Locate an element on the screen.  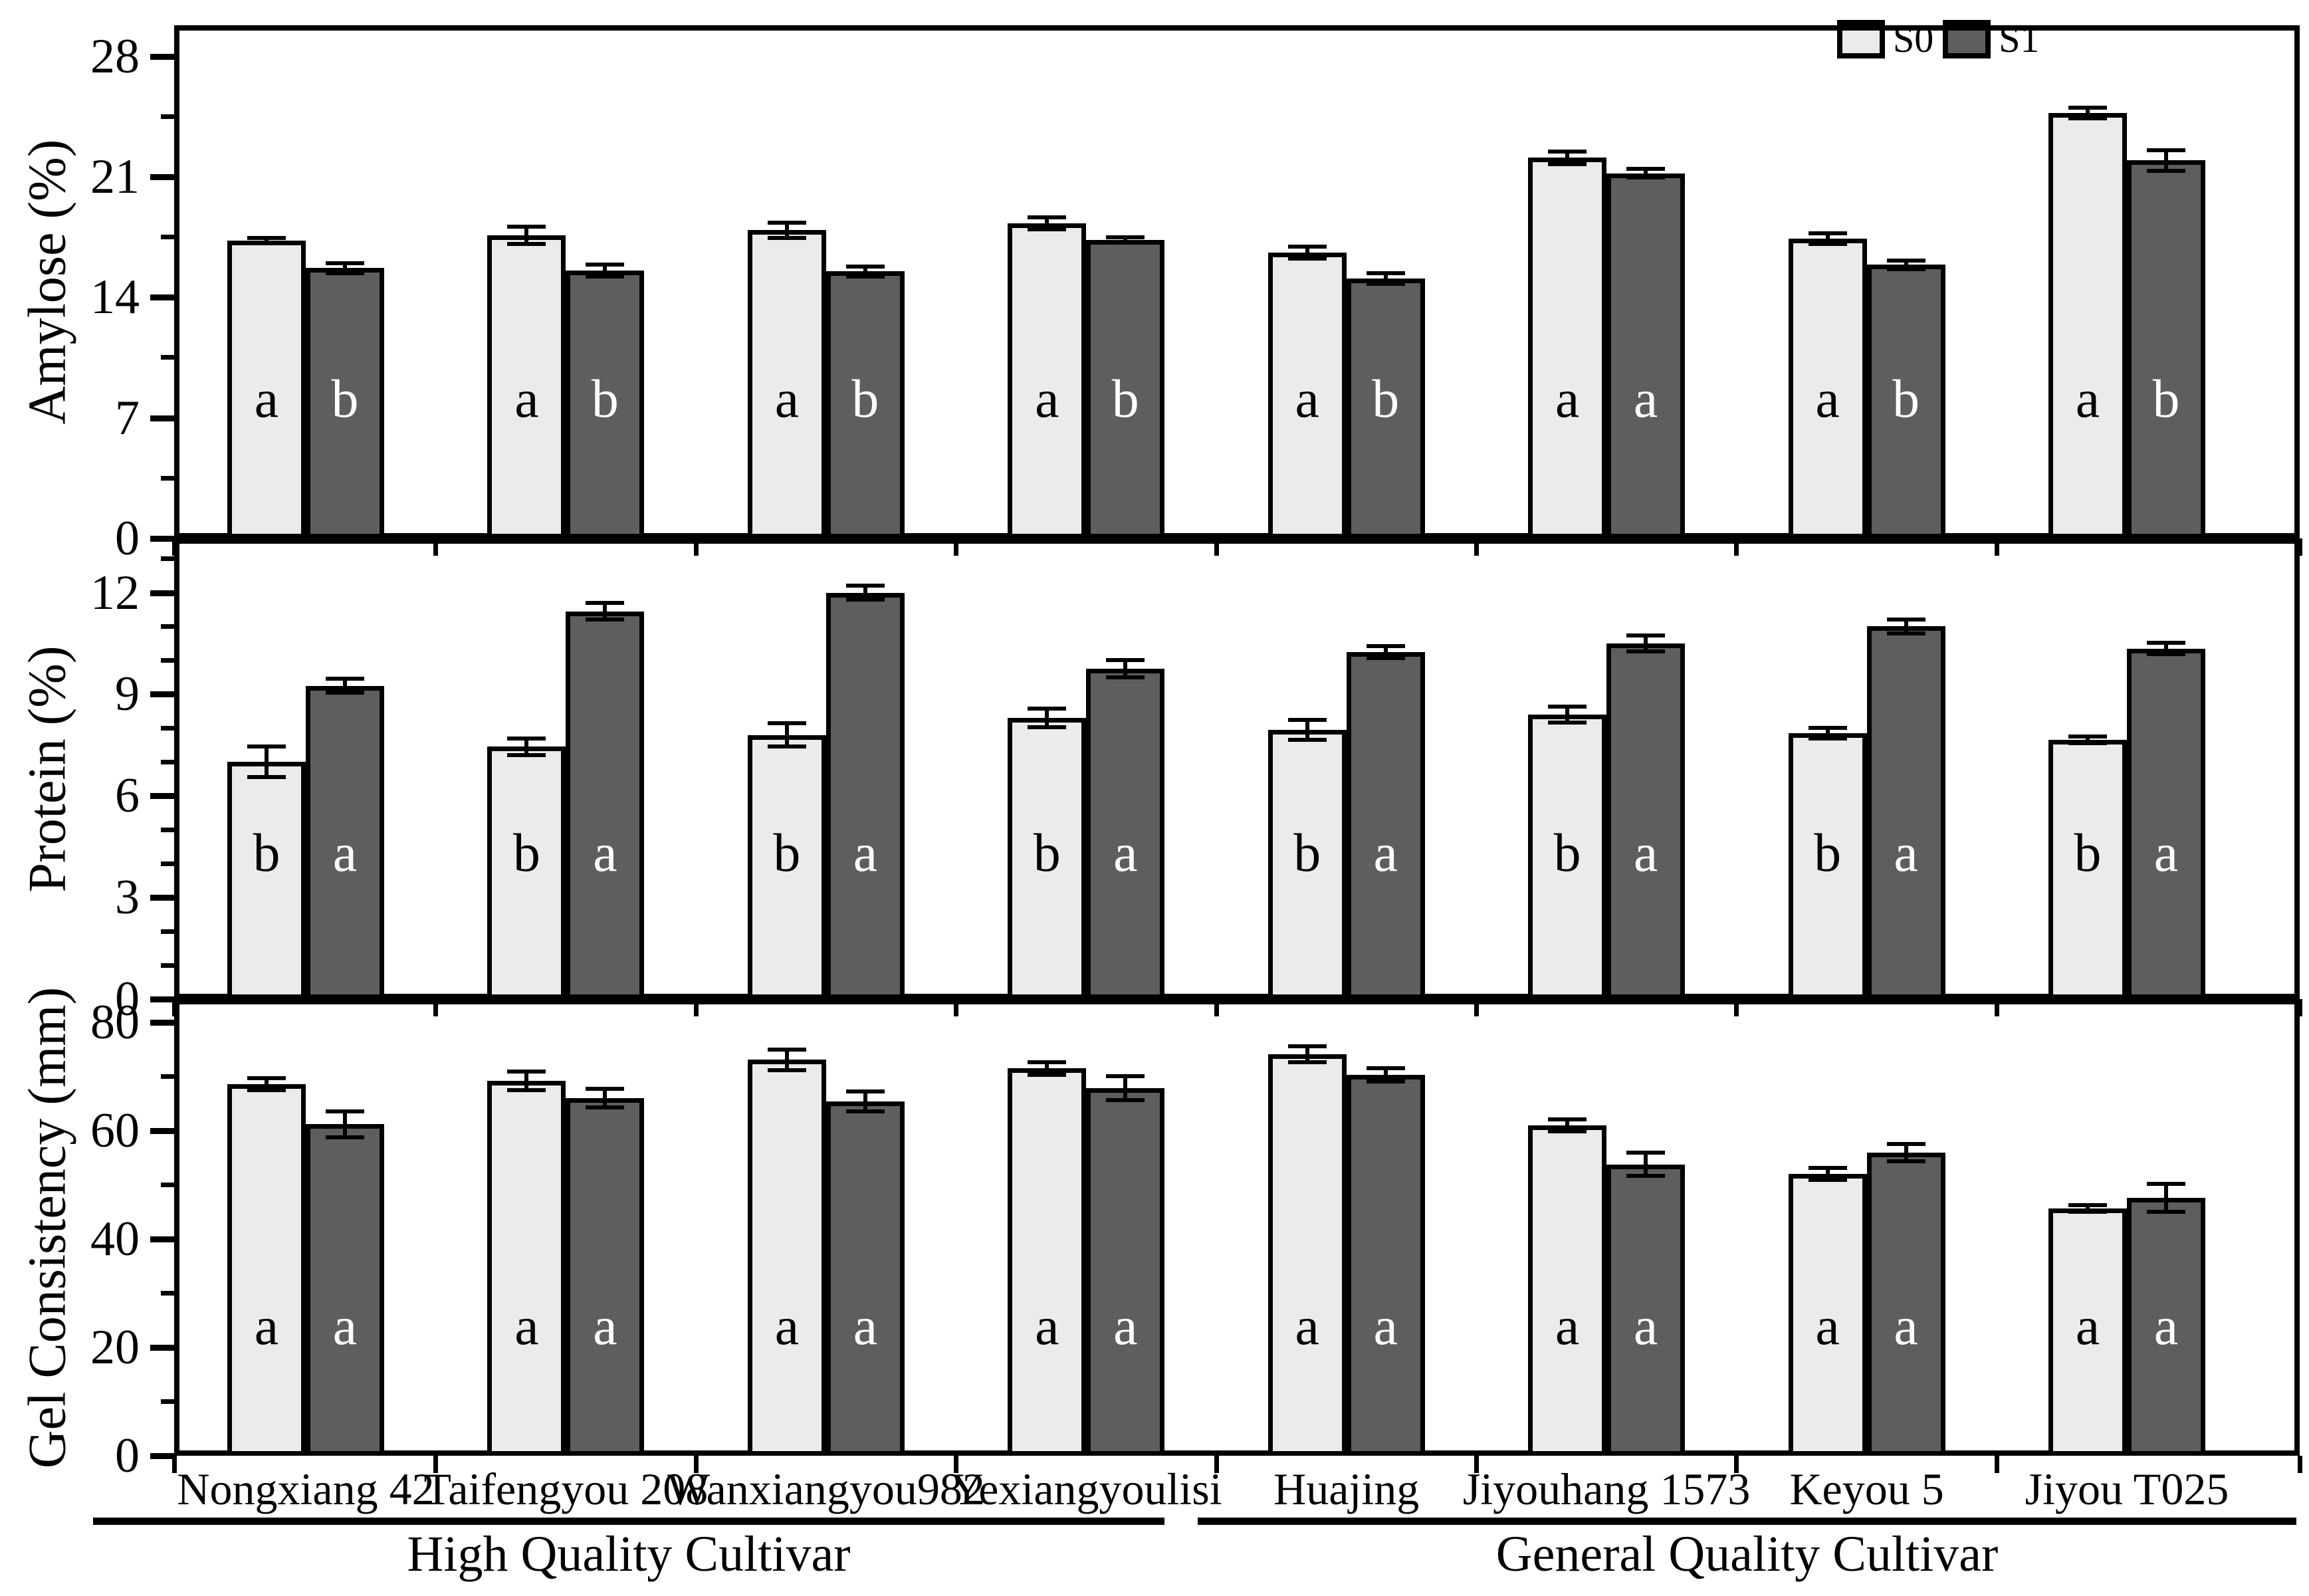
x-category-label: Taifengyou 208 is located at coordinates (566, 1489).